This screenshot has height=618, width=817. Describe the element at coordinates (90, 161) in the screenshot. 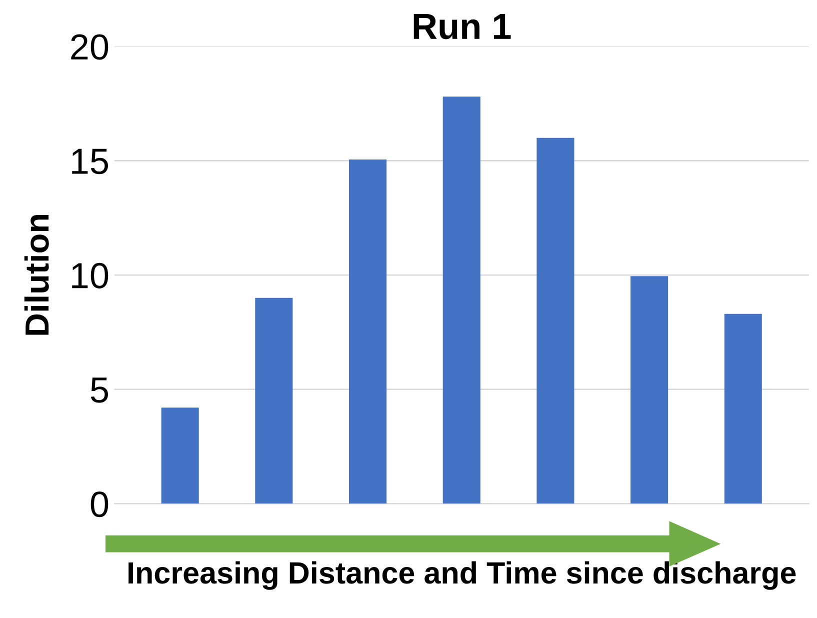

I see `y-tick-label: 15` at that location.